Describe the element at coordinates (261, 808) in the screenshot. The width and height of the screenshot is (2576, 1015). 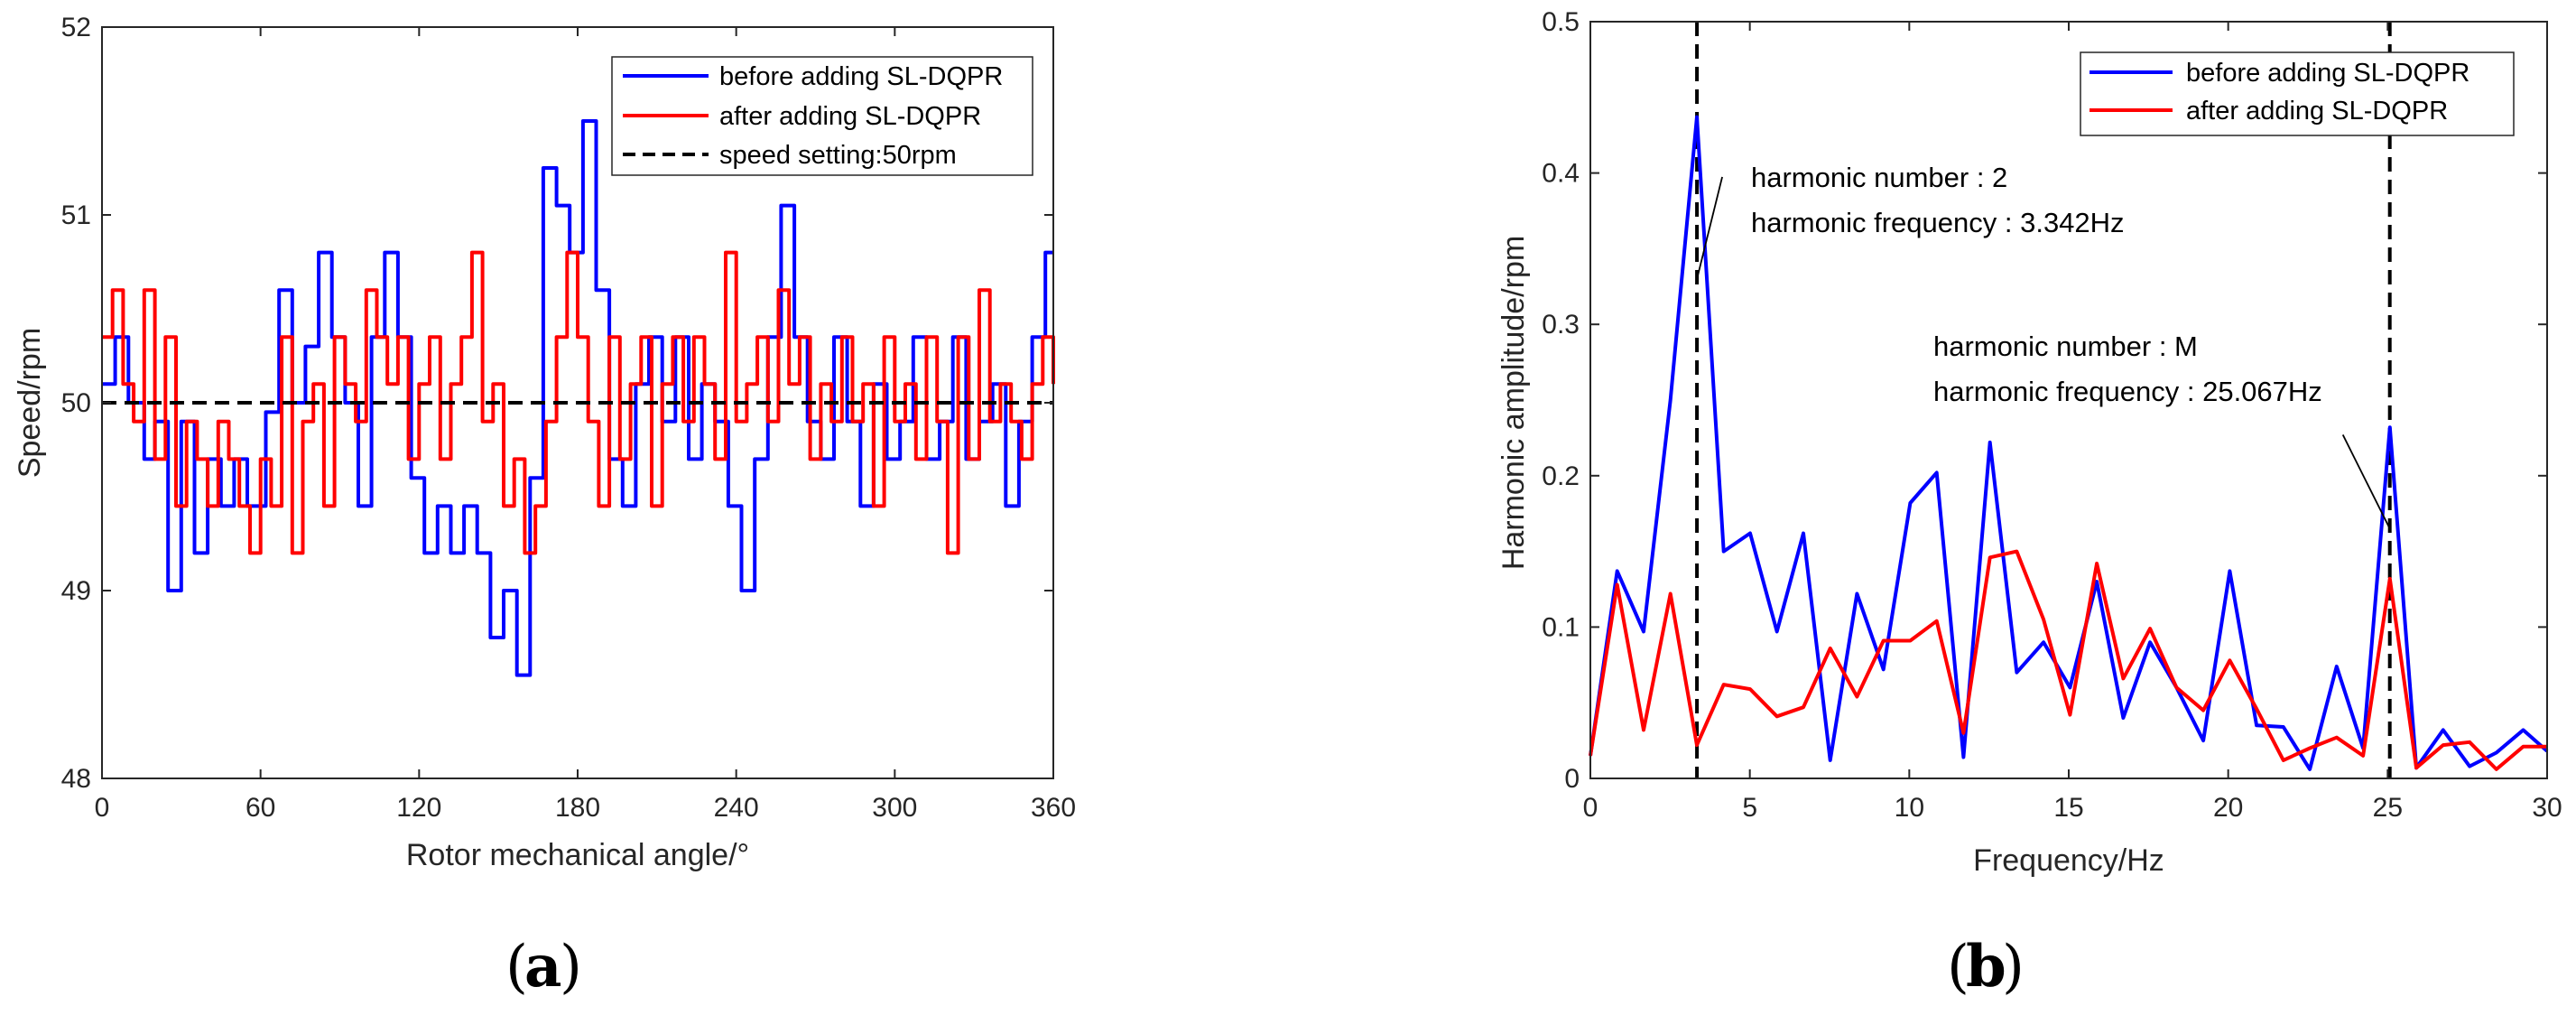
I see `x-tick-label: 60` at that location.